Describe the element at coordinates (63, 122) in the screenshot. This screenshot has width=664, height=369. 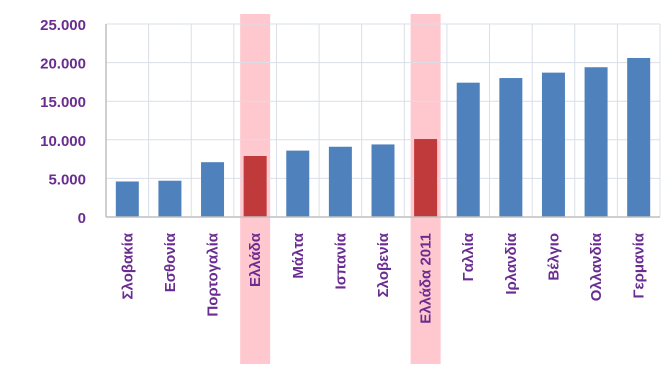
I see `y-tick-labels: 0 5.000 10.000 15.000 20.000 25.000` at that location.